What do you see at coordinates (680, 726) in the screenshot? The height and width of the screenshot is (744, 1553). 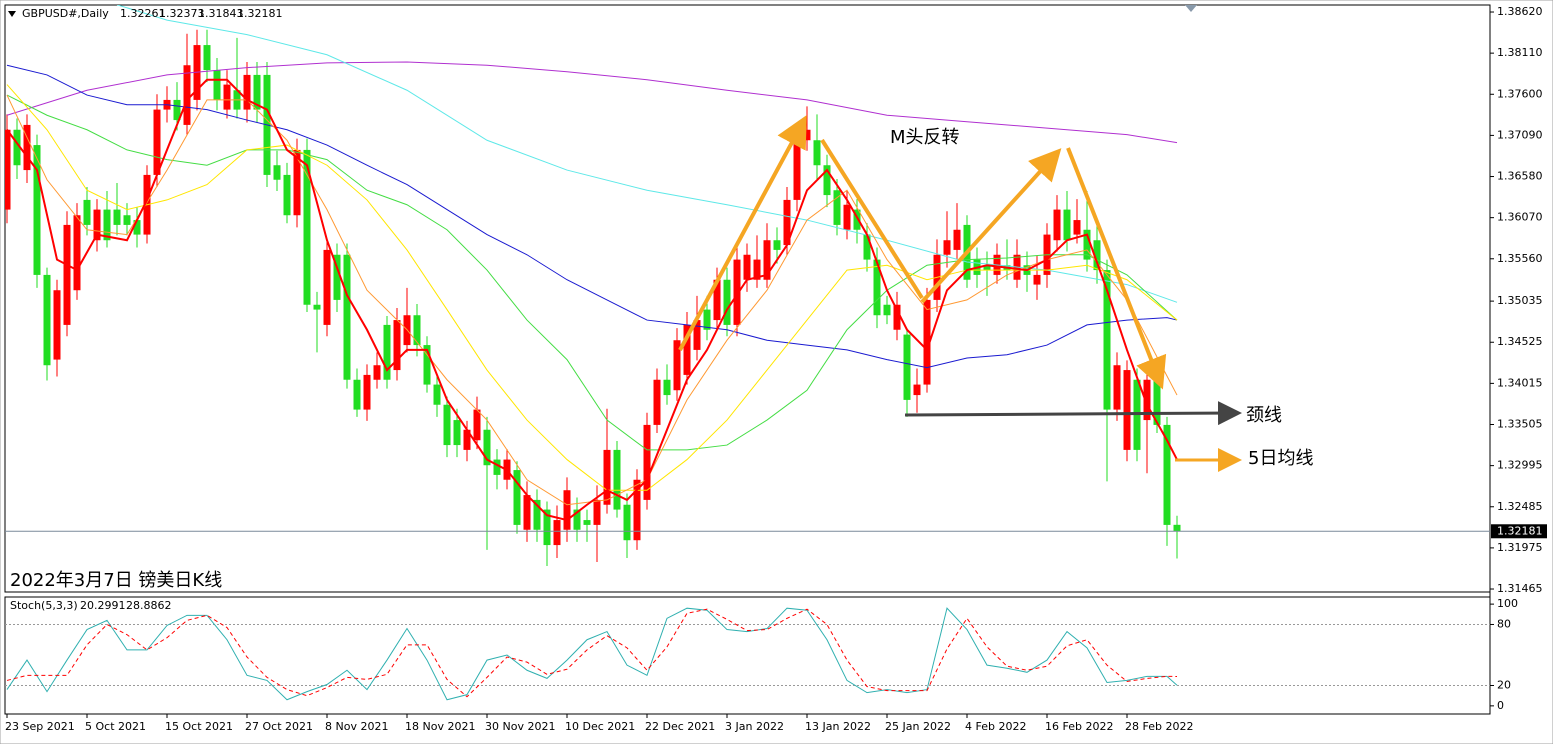 I see `x-tick-label: 22 Dec 2021` at bounding box center [680, 726].